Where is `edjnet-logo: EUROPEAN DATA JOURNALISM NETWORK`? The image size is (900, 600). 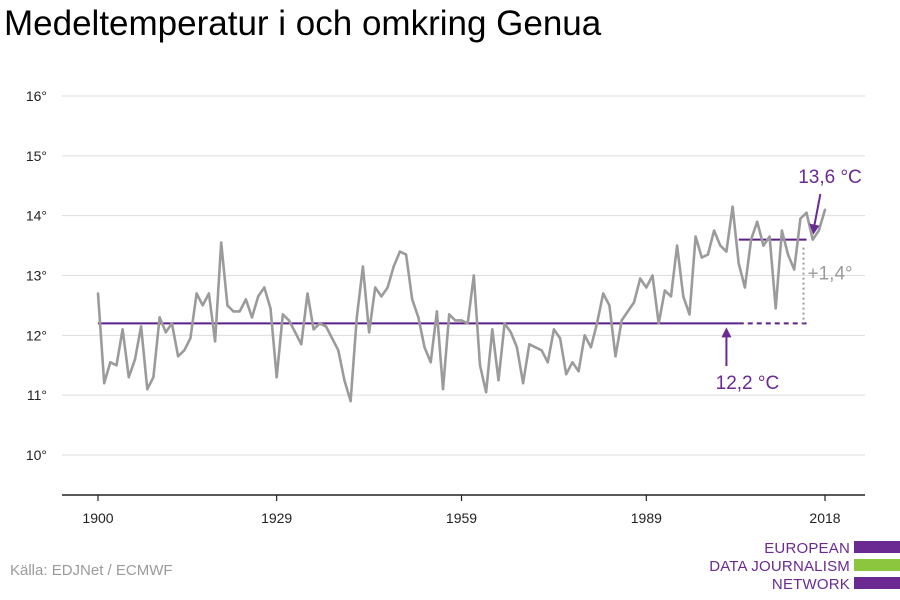
edjnet-logo: EUROPEAN DATA JOURNALISM NETWORK is located at coordinates (800, 567).